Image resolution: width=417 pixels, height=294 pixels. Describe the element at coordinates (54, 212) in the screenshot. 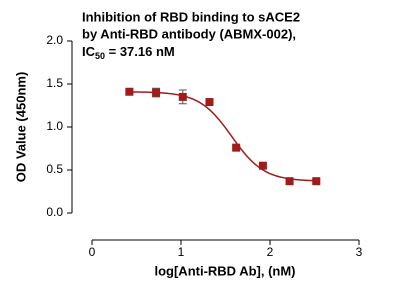

I see `y-tick-label: 0.0` at that location.